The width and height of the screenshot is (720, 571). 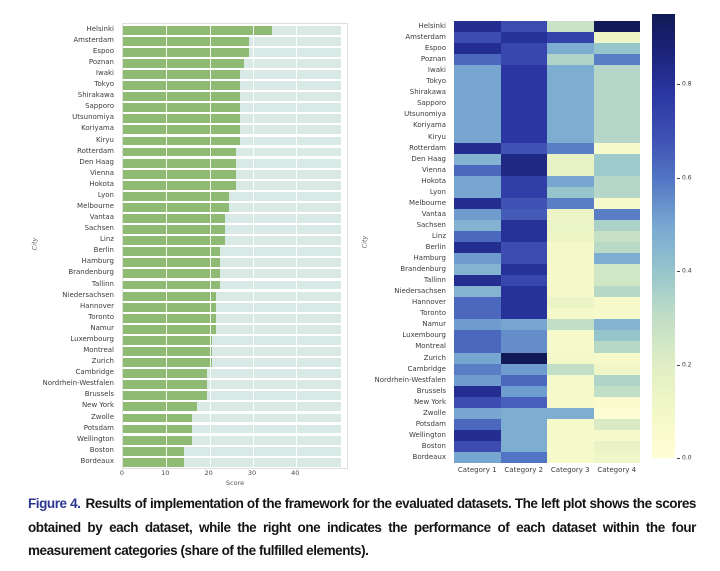 I want to click on category-column-label: Category 2, so click(x=524, y=470).